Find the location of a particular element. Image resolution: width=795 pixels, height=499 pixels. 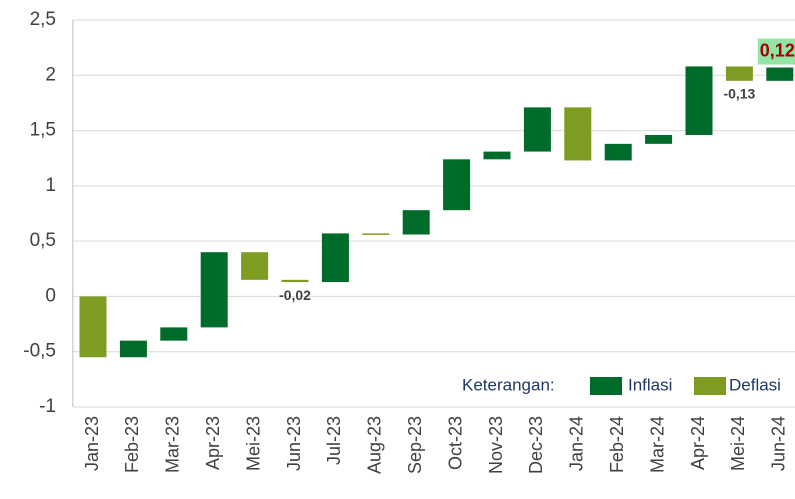

x-tick-label: Jun-24 is located at coordinates (779, 443).